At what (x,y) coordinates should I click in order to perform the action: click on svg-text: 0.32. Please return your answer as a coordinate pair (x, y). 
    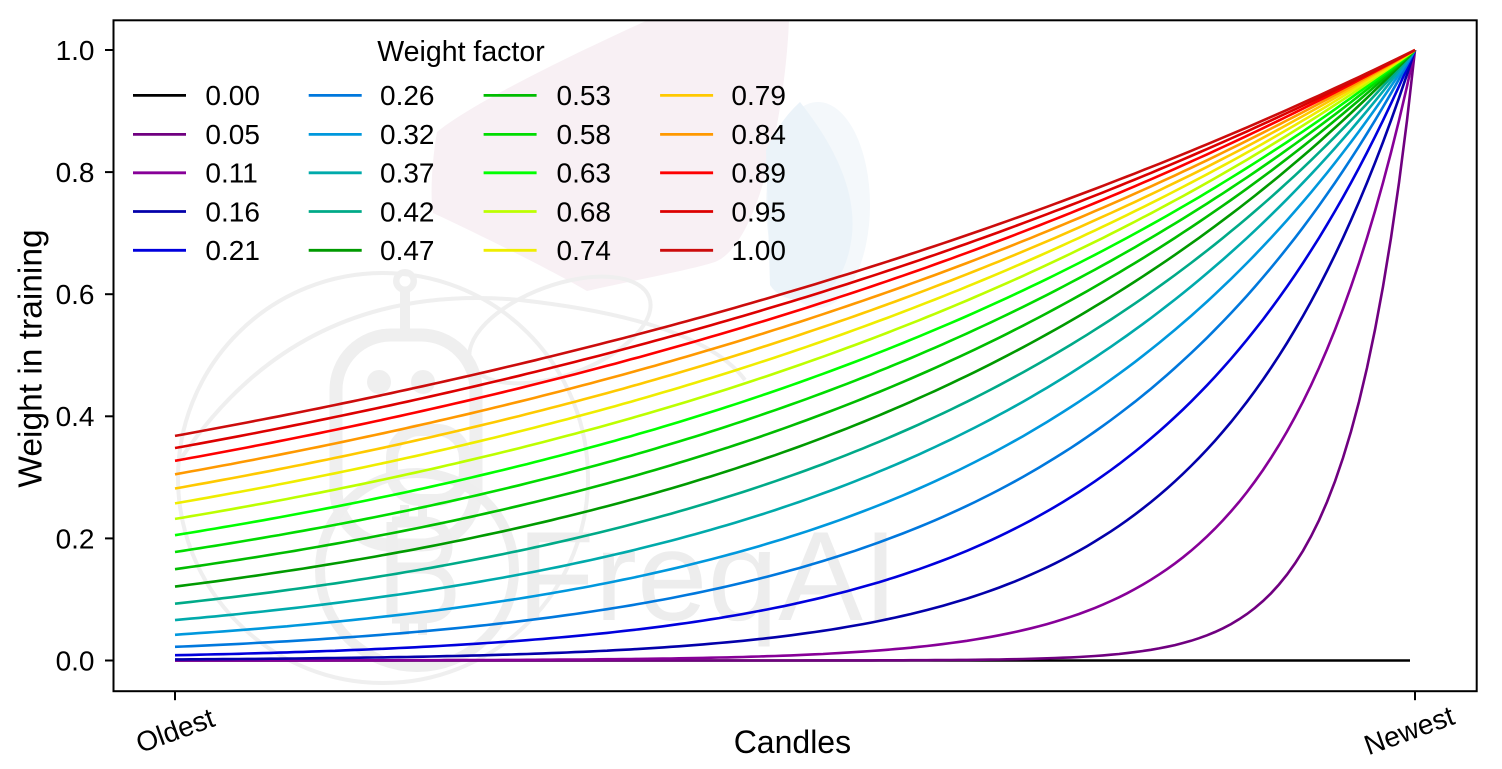
    Looking at the image, I should click on (407, 134).